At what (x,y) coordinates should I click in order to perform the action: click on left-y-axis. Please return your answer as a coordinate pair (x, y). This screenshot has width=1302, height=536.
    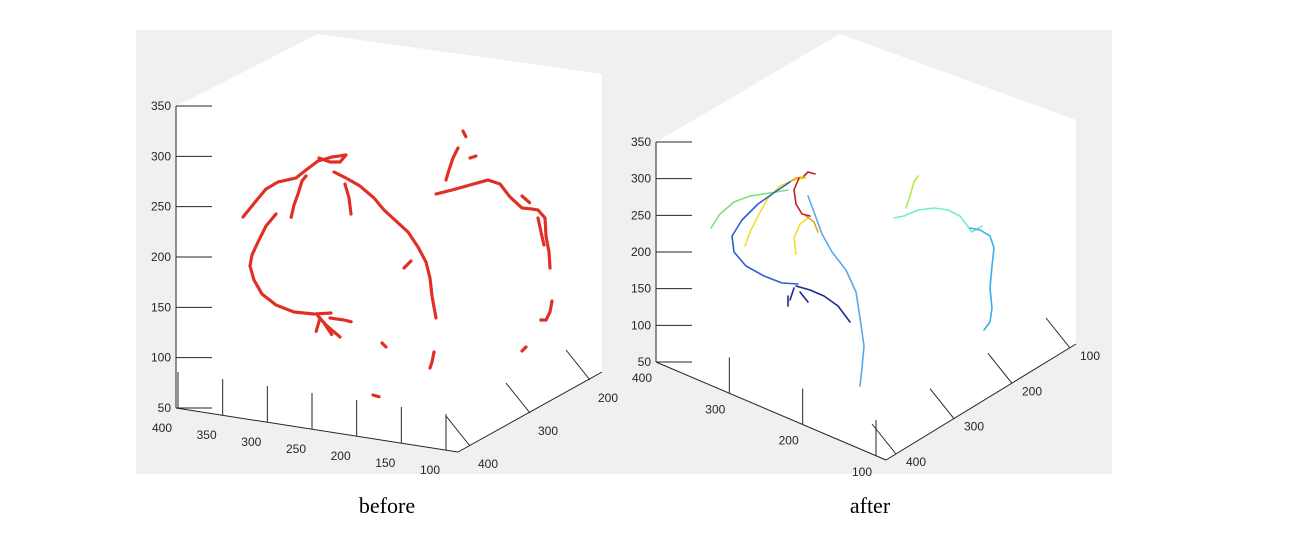
    Looking at the image, I should click on (530, 412).